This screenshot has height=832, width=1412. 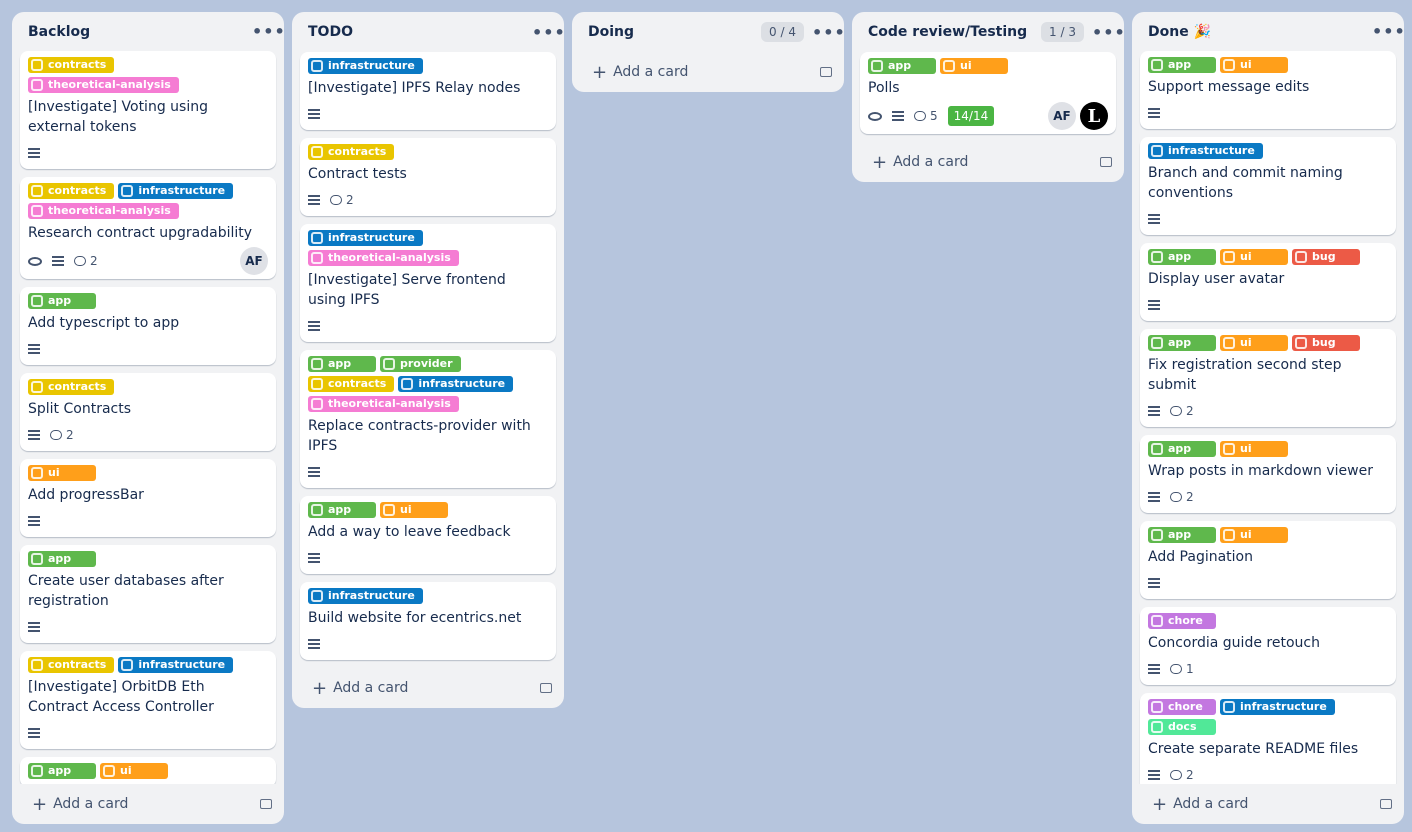 What do you see at coordinates (428, 535) in the screenshot?
I see `card: app ui Add a way to leave feedback` at bounding box center [428, 535].